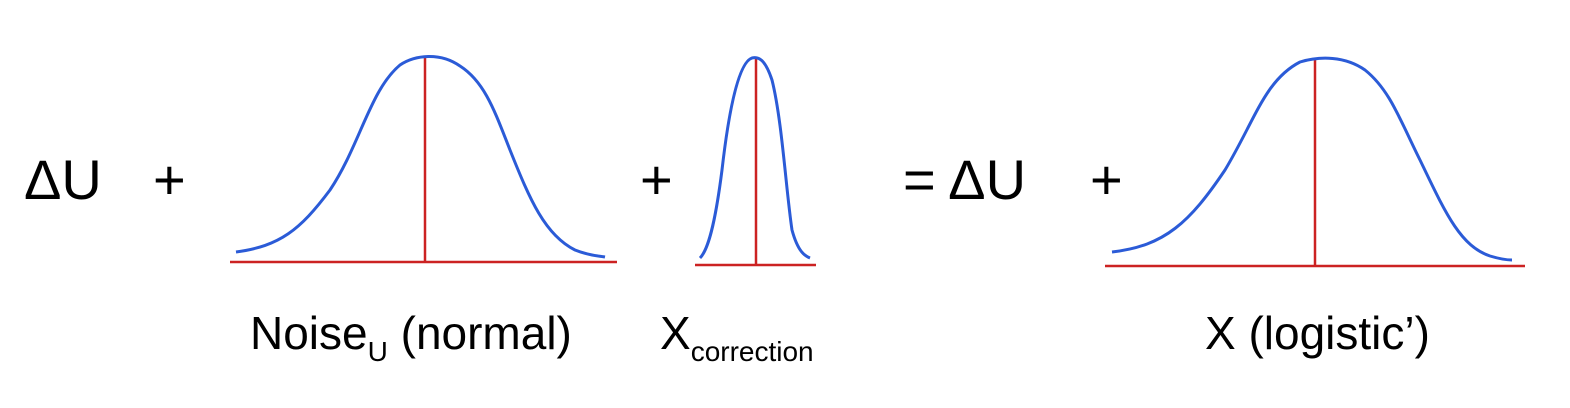 The image size is (1570, 408). I want to click on correction-distribution, so click(755, 161).